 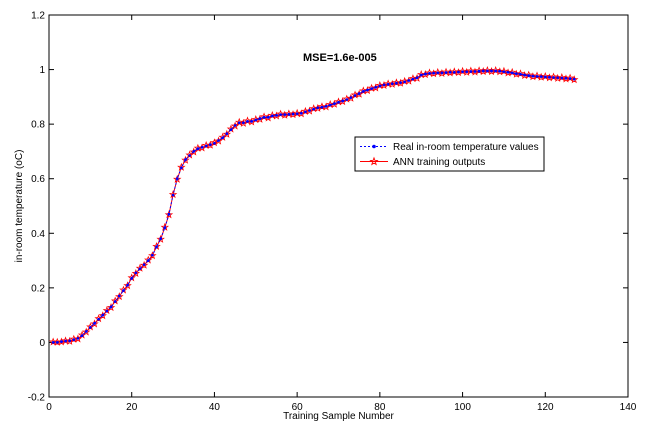 I want to click on x-tick-label: 100, so click(x=462, y=407).